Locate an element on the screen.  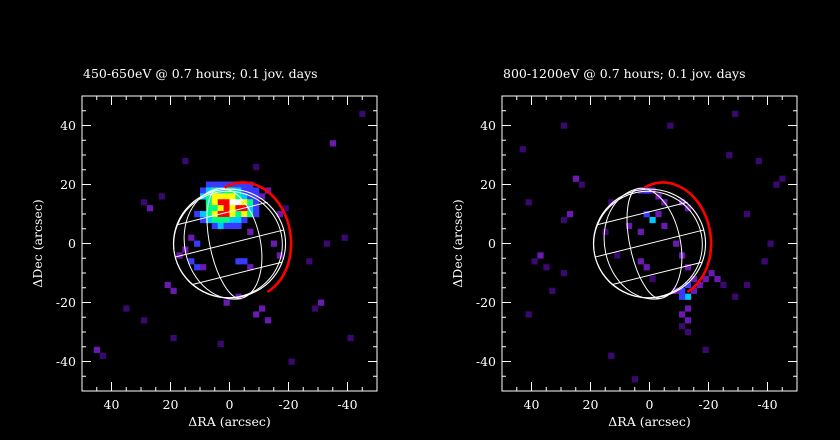
x-tick-label: -40 is located at coordinates (347, 404).